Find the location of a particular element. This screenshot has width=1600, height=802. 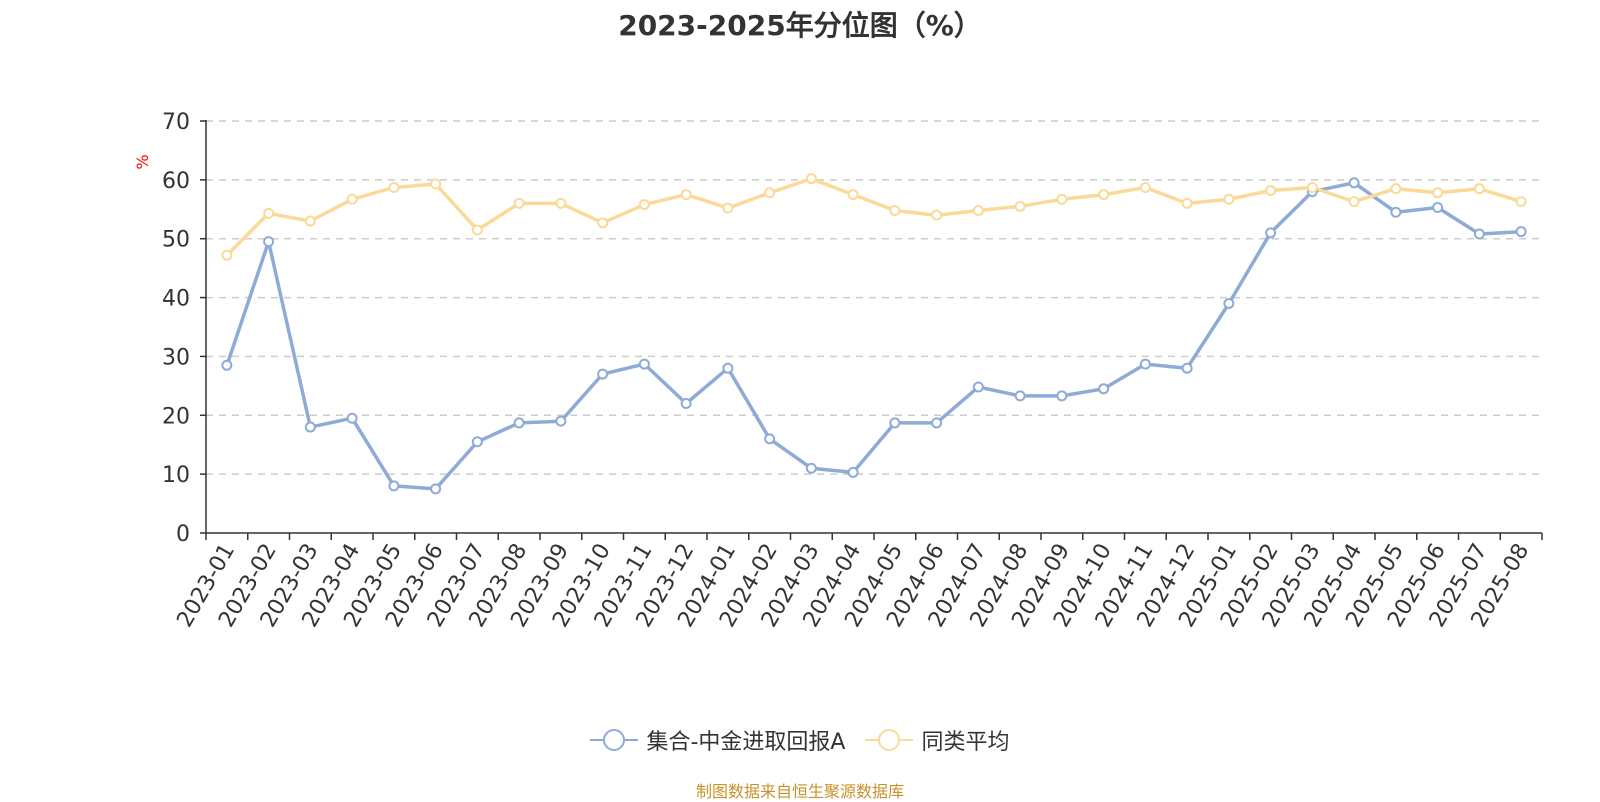

y-tick-label: 40 is located at coordinates (176, 299).